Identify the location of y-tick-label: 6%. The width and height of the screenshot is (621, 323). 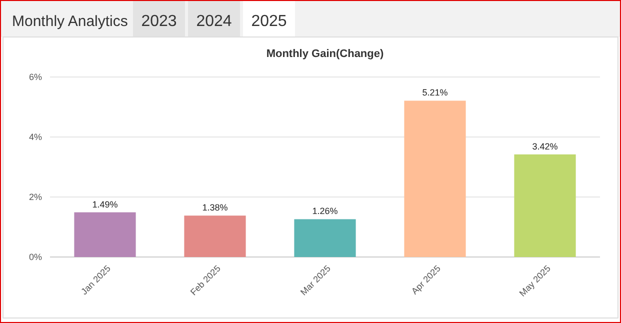
(35, 77).